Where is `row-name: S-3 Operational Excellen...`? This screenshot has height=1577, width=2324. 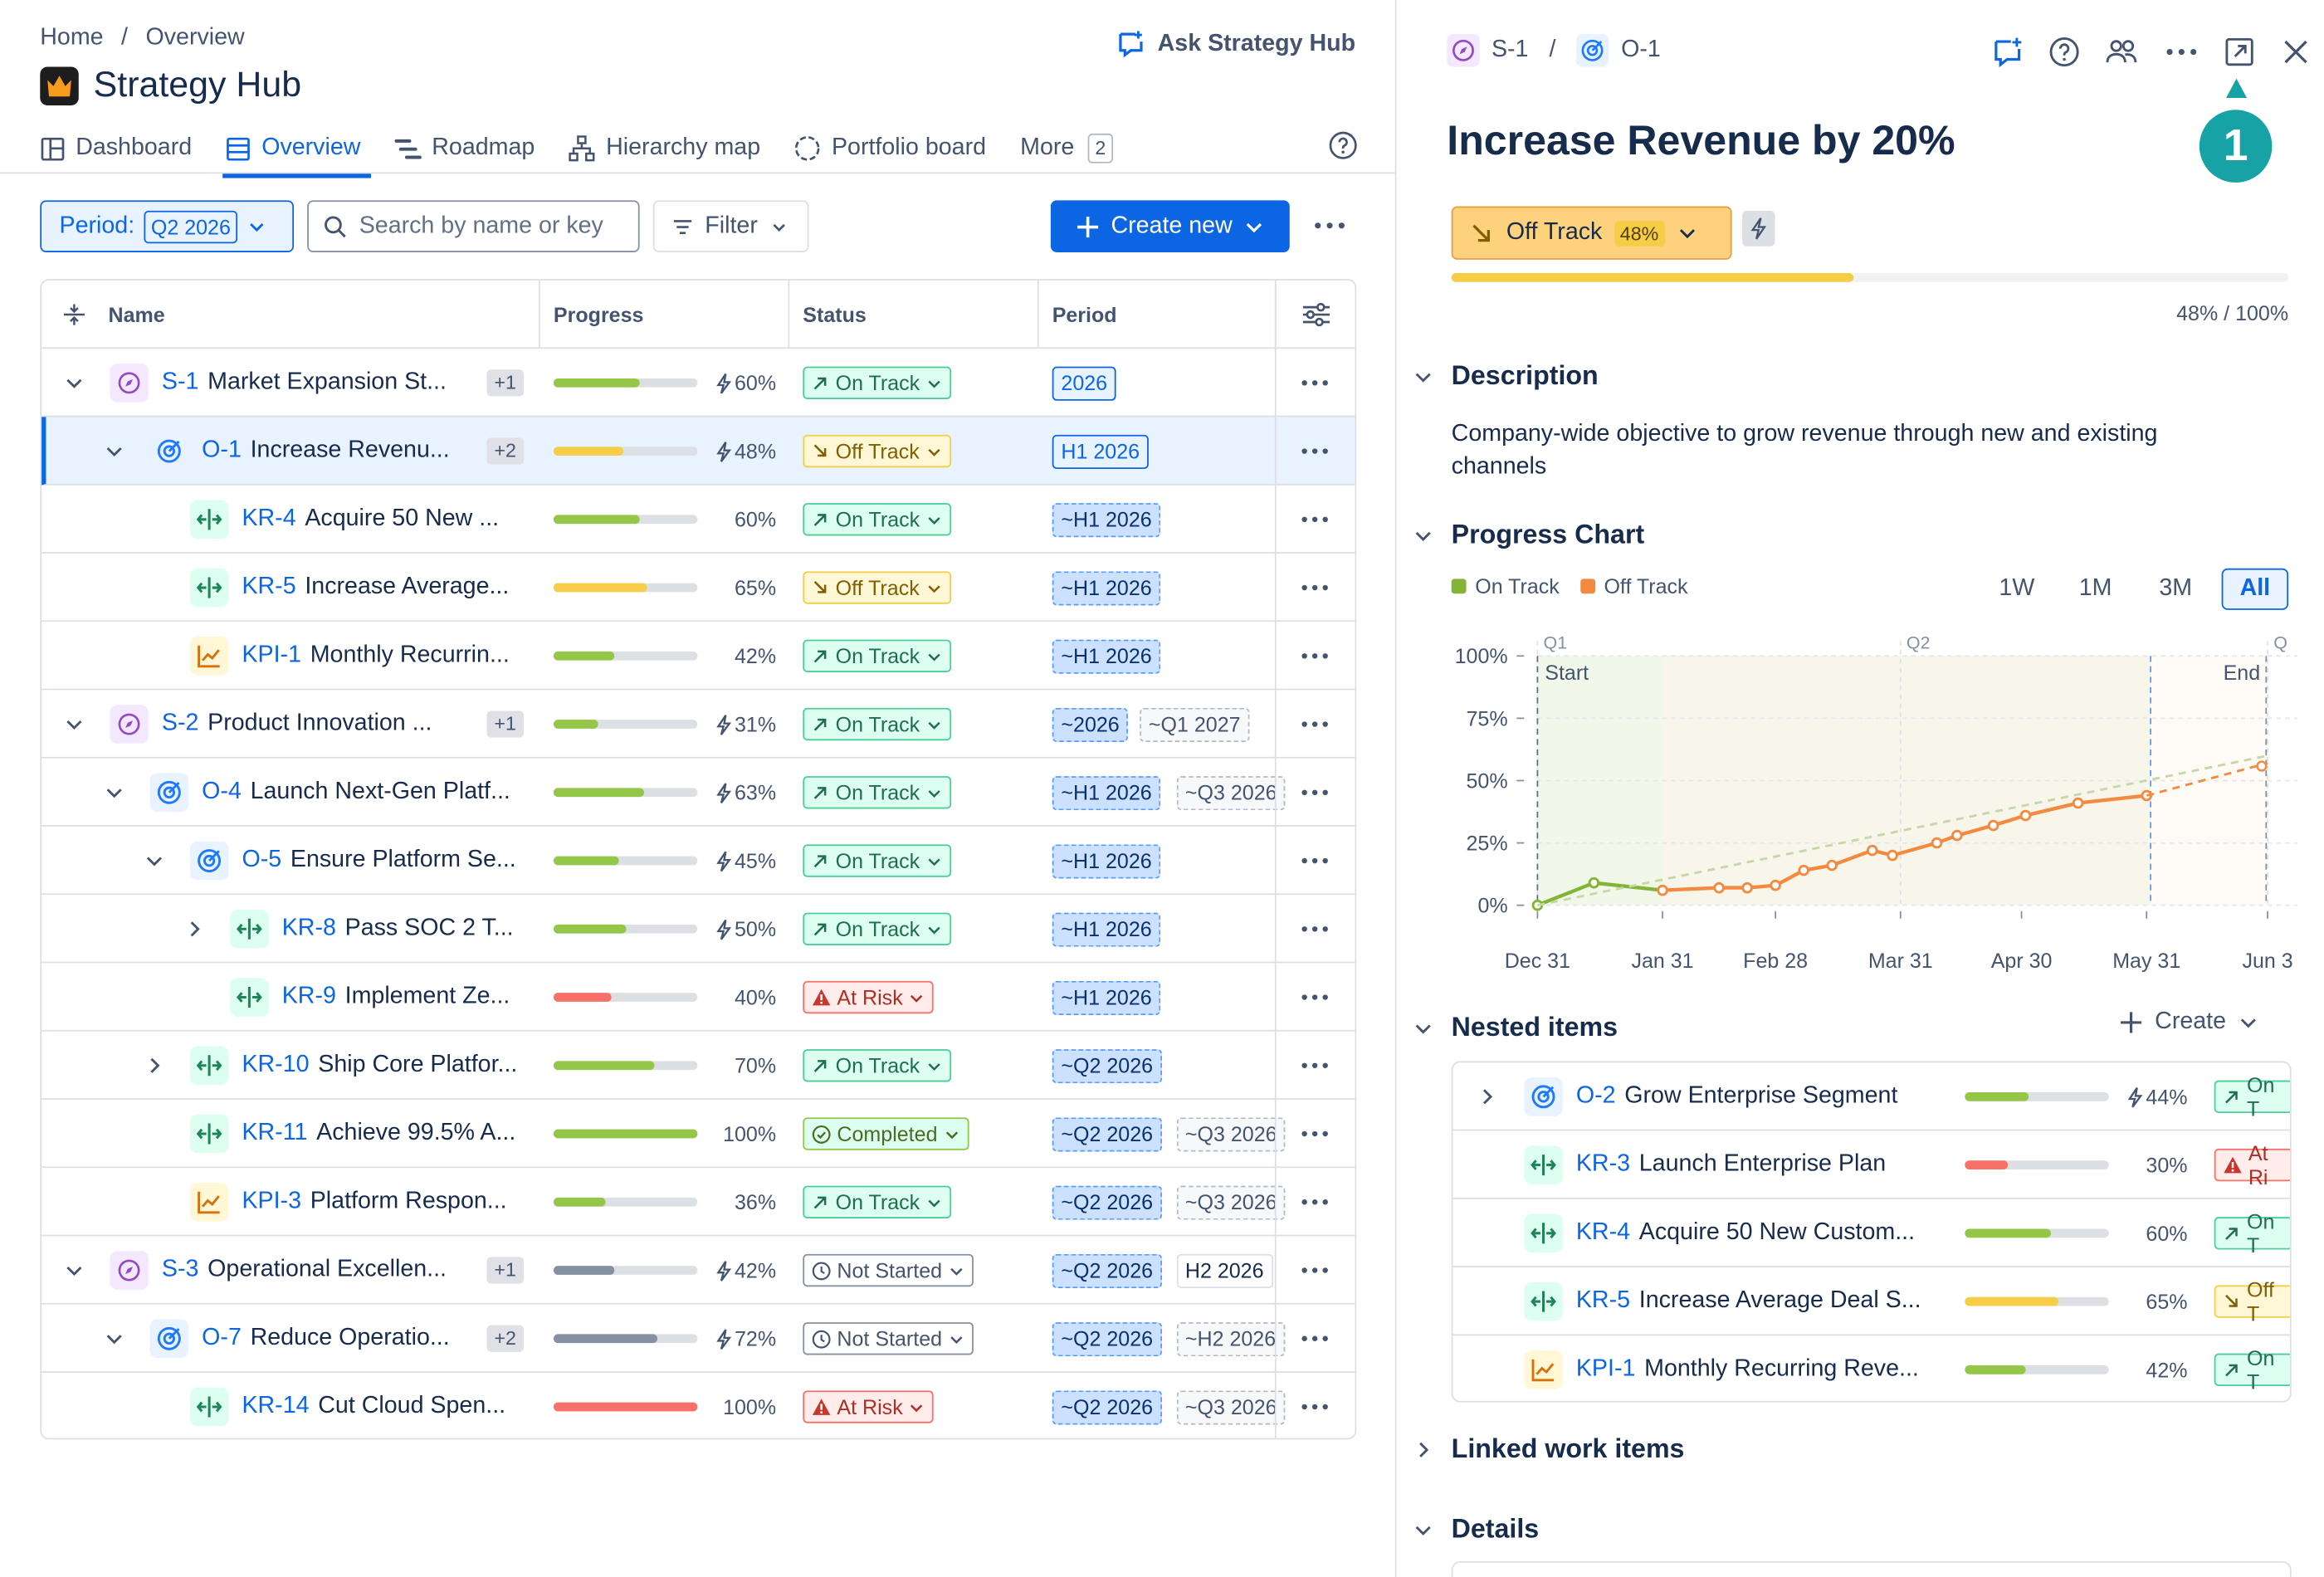
row-name: S-3 Operational Excellen... is located at coordinates (278, 1270).